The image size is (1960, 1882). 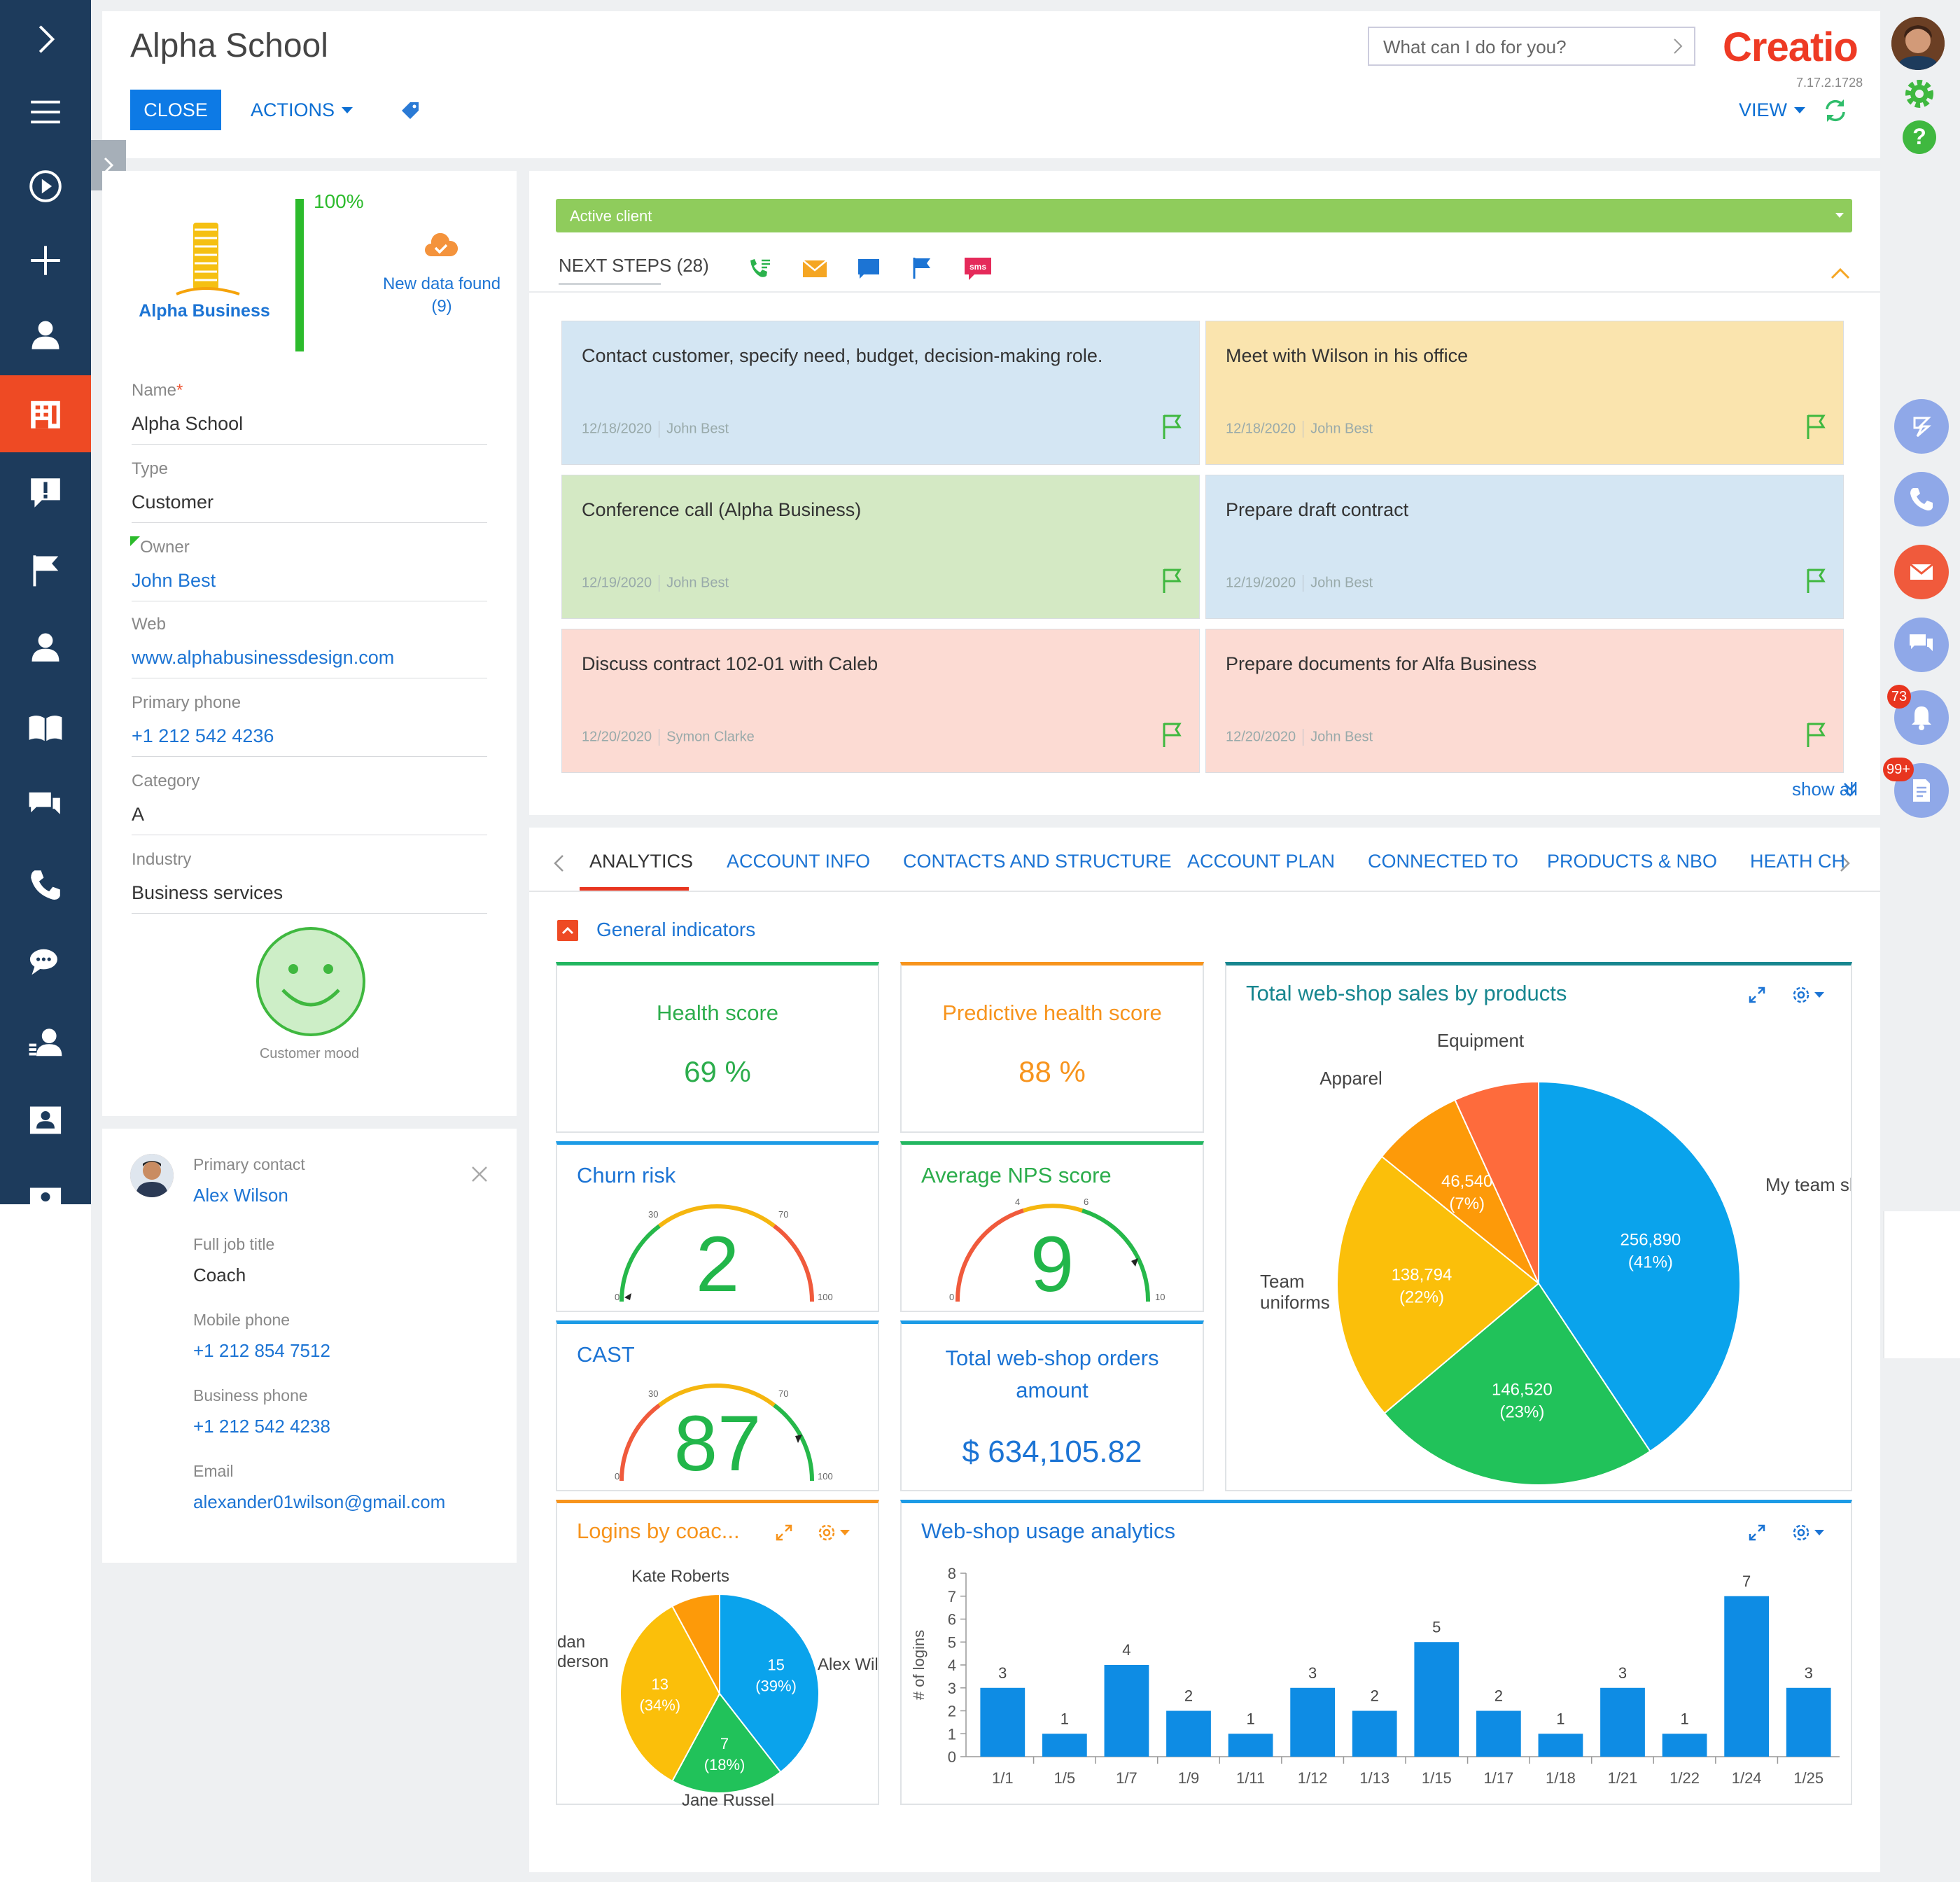 I want to click on next-steps-panel-icon, so click(x=1921, y=426).